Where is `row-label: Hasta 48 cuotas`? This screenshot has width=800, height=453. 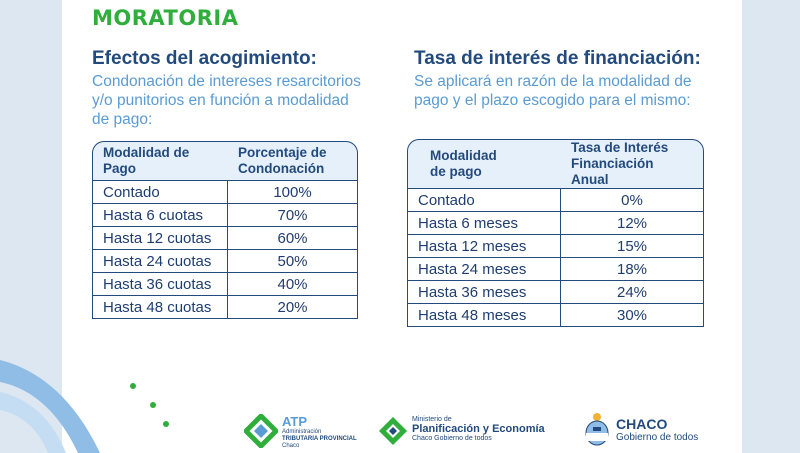 row-label: Hasta 48 cuotas is located at coordinates (160, 307).